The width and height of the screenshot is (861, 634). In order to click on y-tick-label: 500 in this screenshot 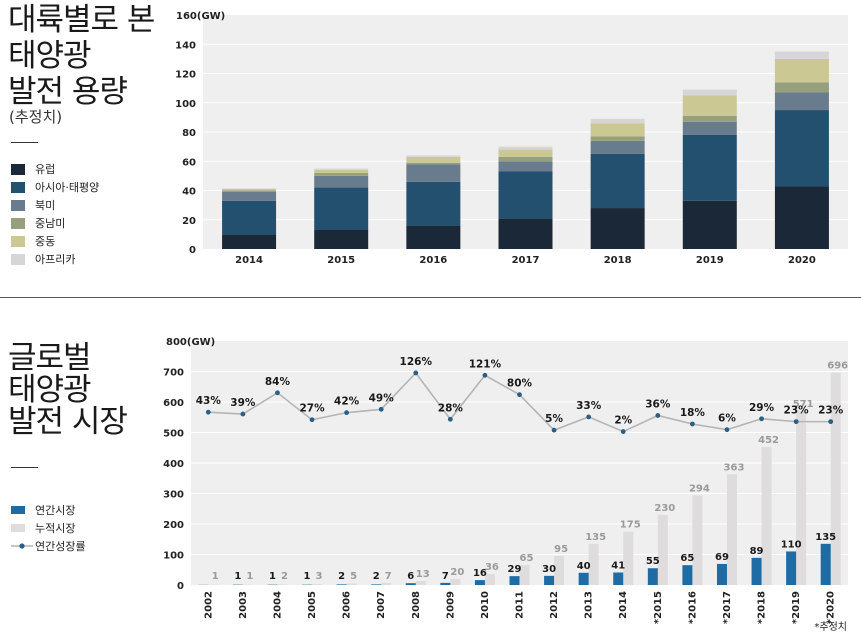, I will do `click(173, 434)`.